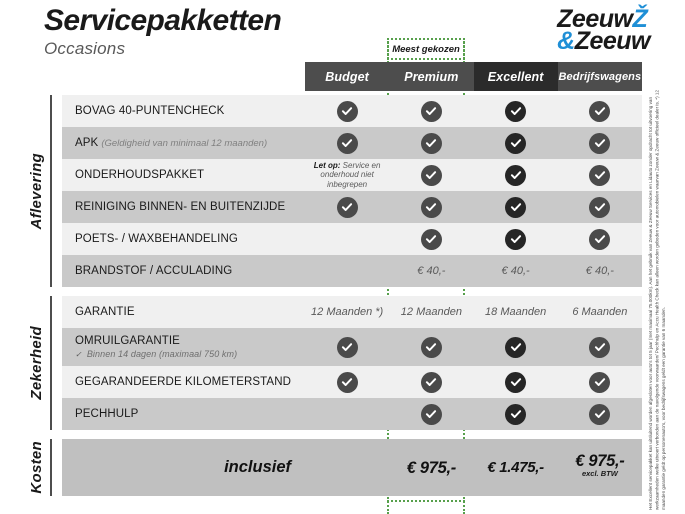 The height and width of the screenshot is (514, 685). Describe the element at coordinates (87, 143) in the screenshot. I see `row-label-text: APK` at that location.